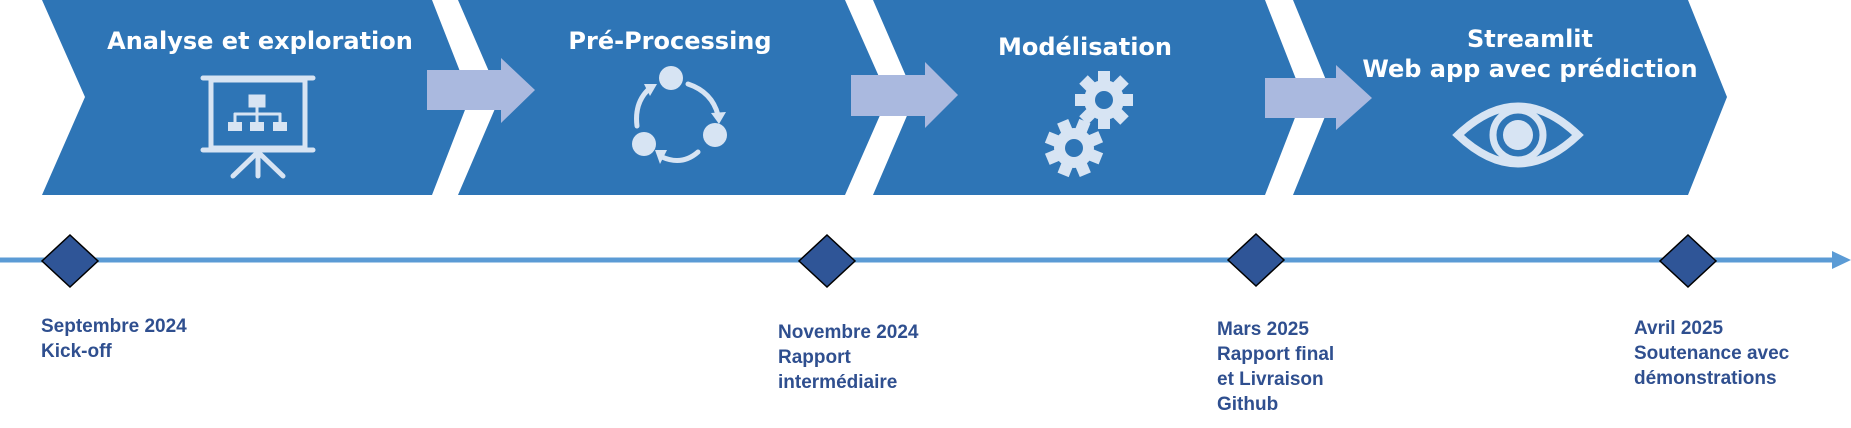  I want to click on phase-title-2: Pré-Processing, so click(670, 41).